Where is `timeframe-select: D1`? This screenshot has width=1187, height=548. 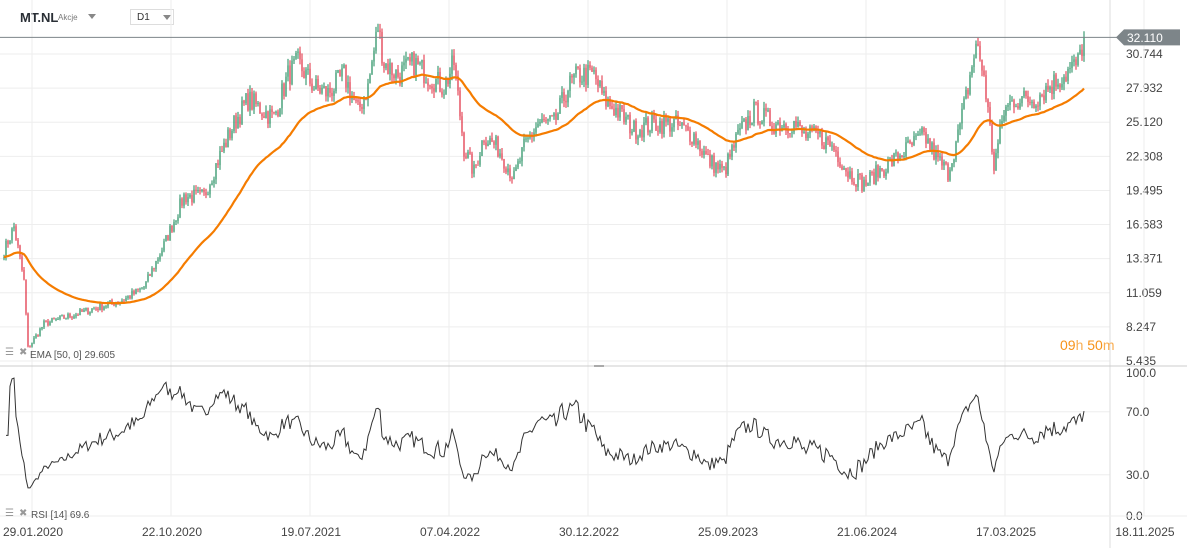
timeframe-select: D1 is located at coordinates (152, 17).